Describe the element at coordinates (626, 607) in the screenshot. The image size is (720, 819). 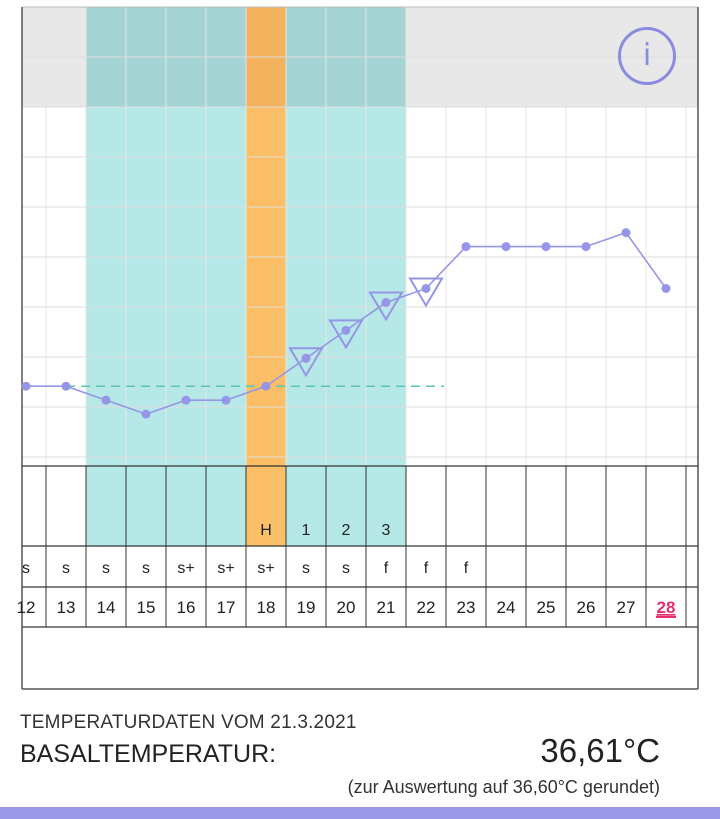
I see `day-number-label: 27` at that location.